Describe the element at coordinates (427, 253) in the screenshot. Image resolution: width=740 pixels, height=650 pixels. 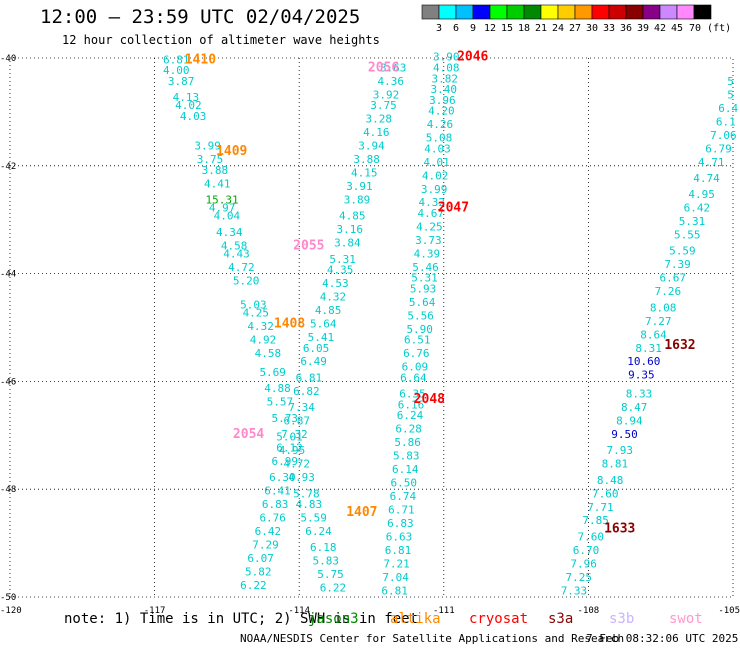
I see `swh-value-label: 4.39` at that location.